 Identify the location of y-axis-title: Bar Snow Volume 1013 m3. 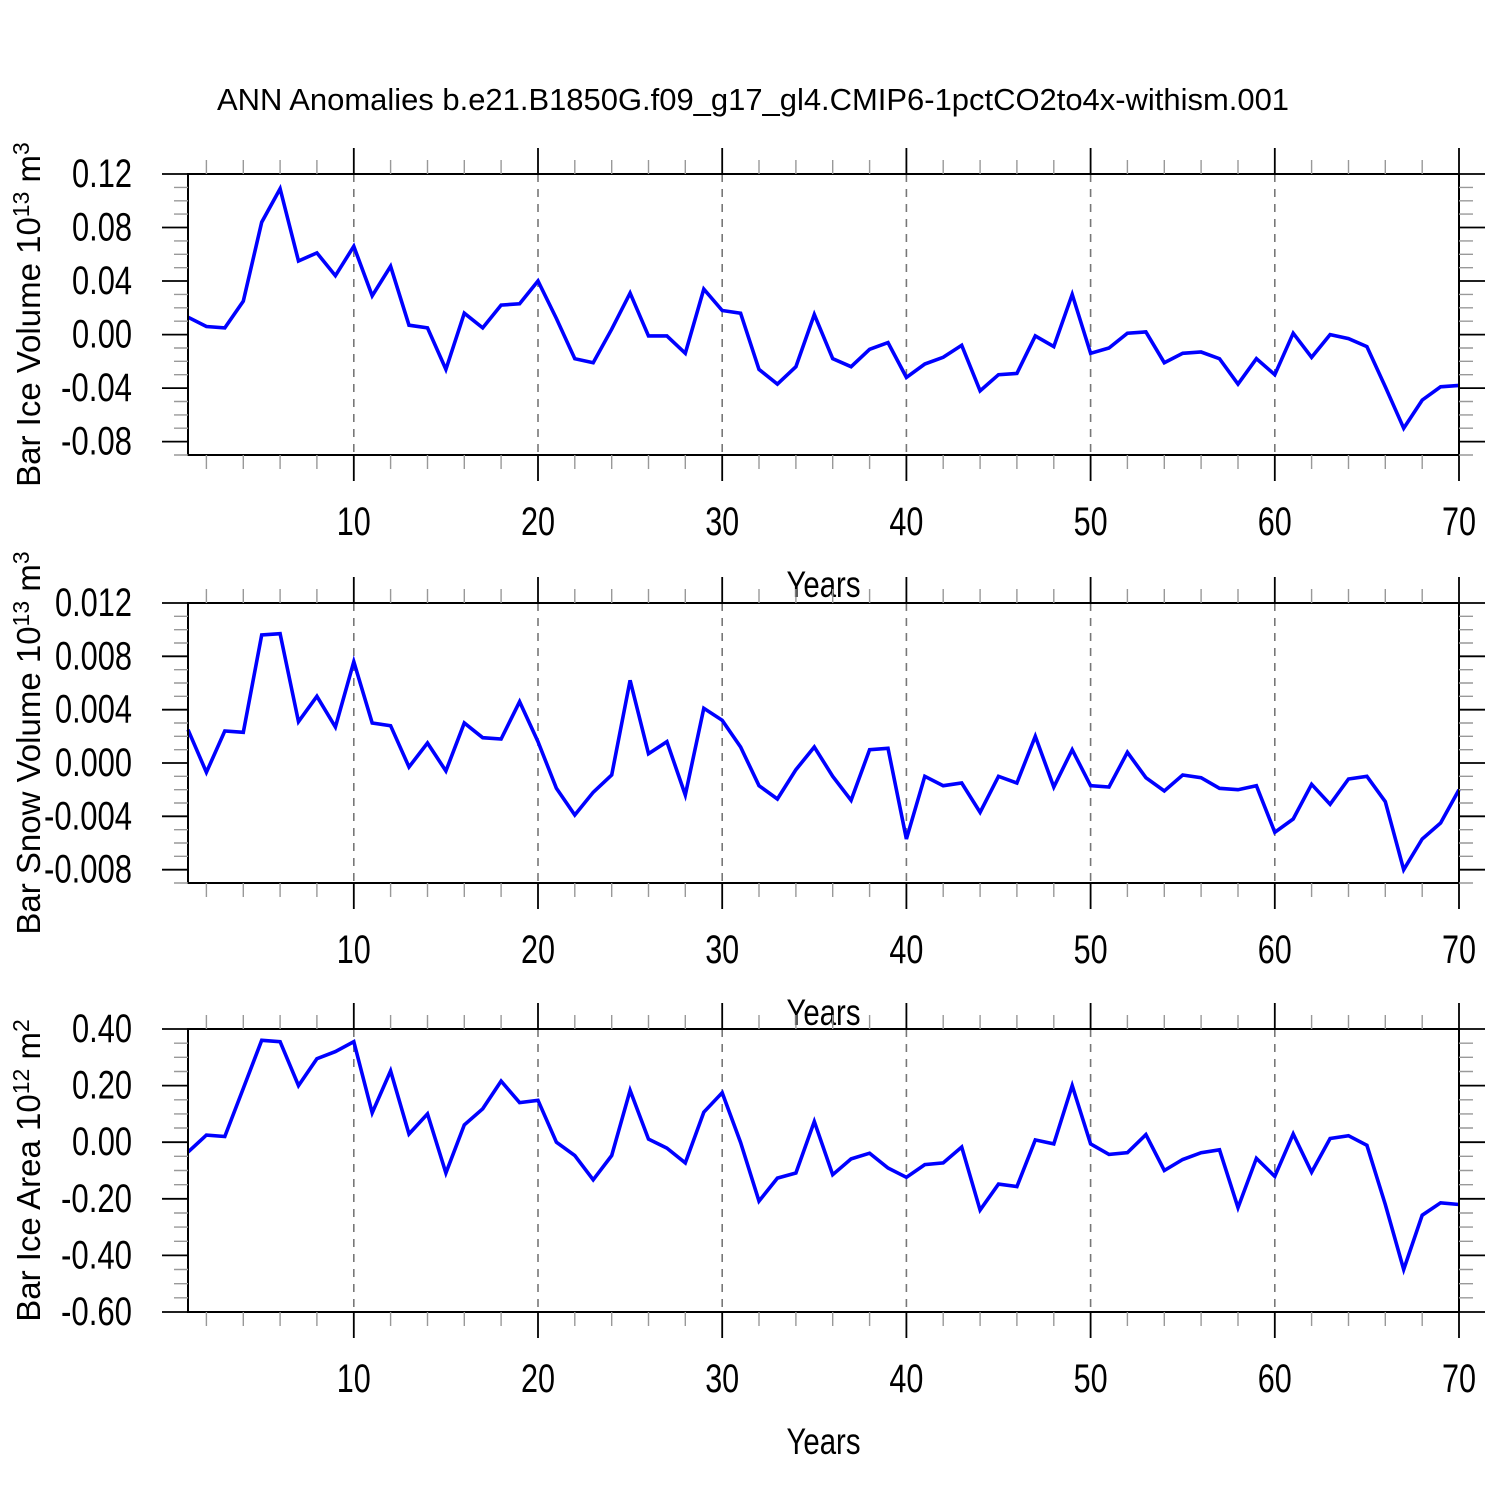
(27, 742).